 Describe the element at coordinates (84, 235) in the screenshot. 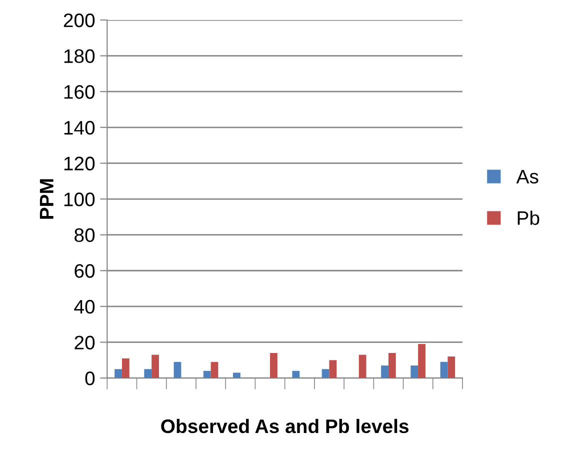

I see `y-tick-label: 80` at that location.